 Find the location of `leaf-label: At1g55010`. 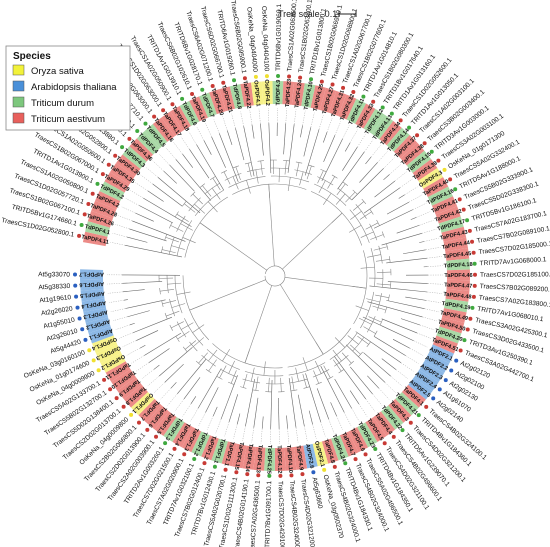

leaf-label: At1g55010 is located at coordinates (59, 324).